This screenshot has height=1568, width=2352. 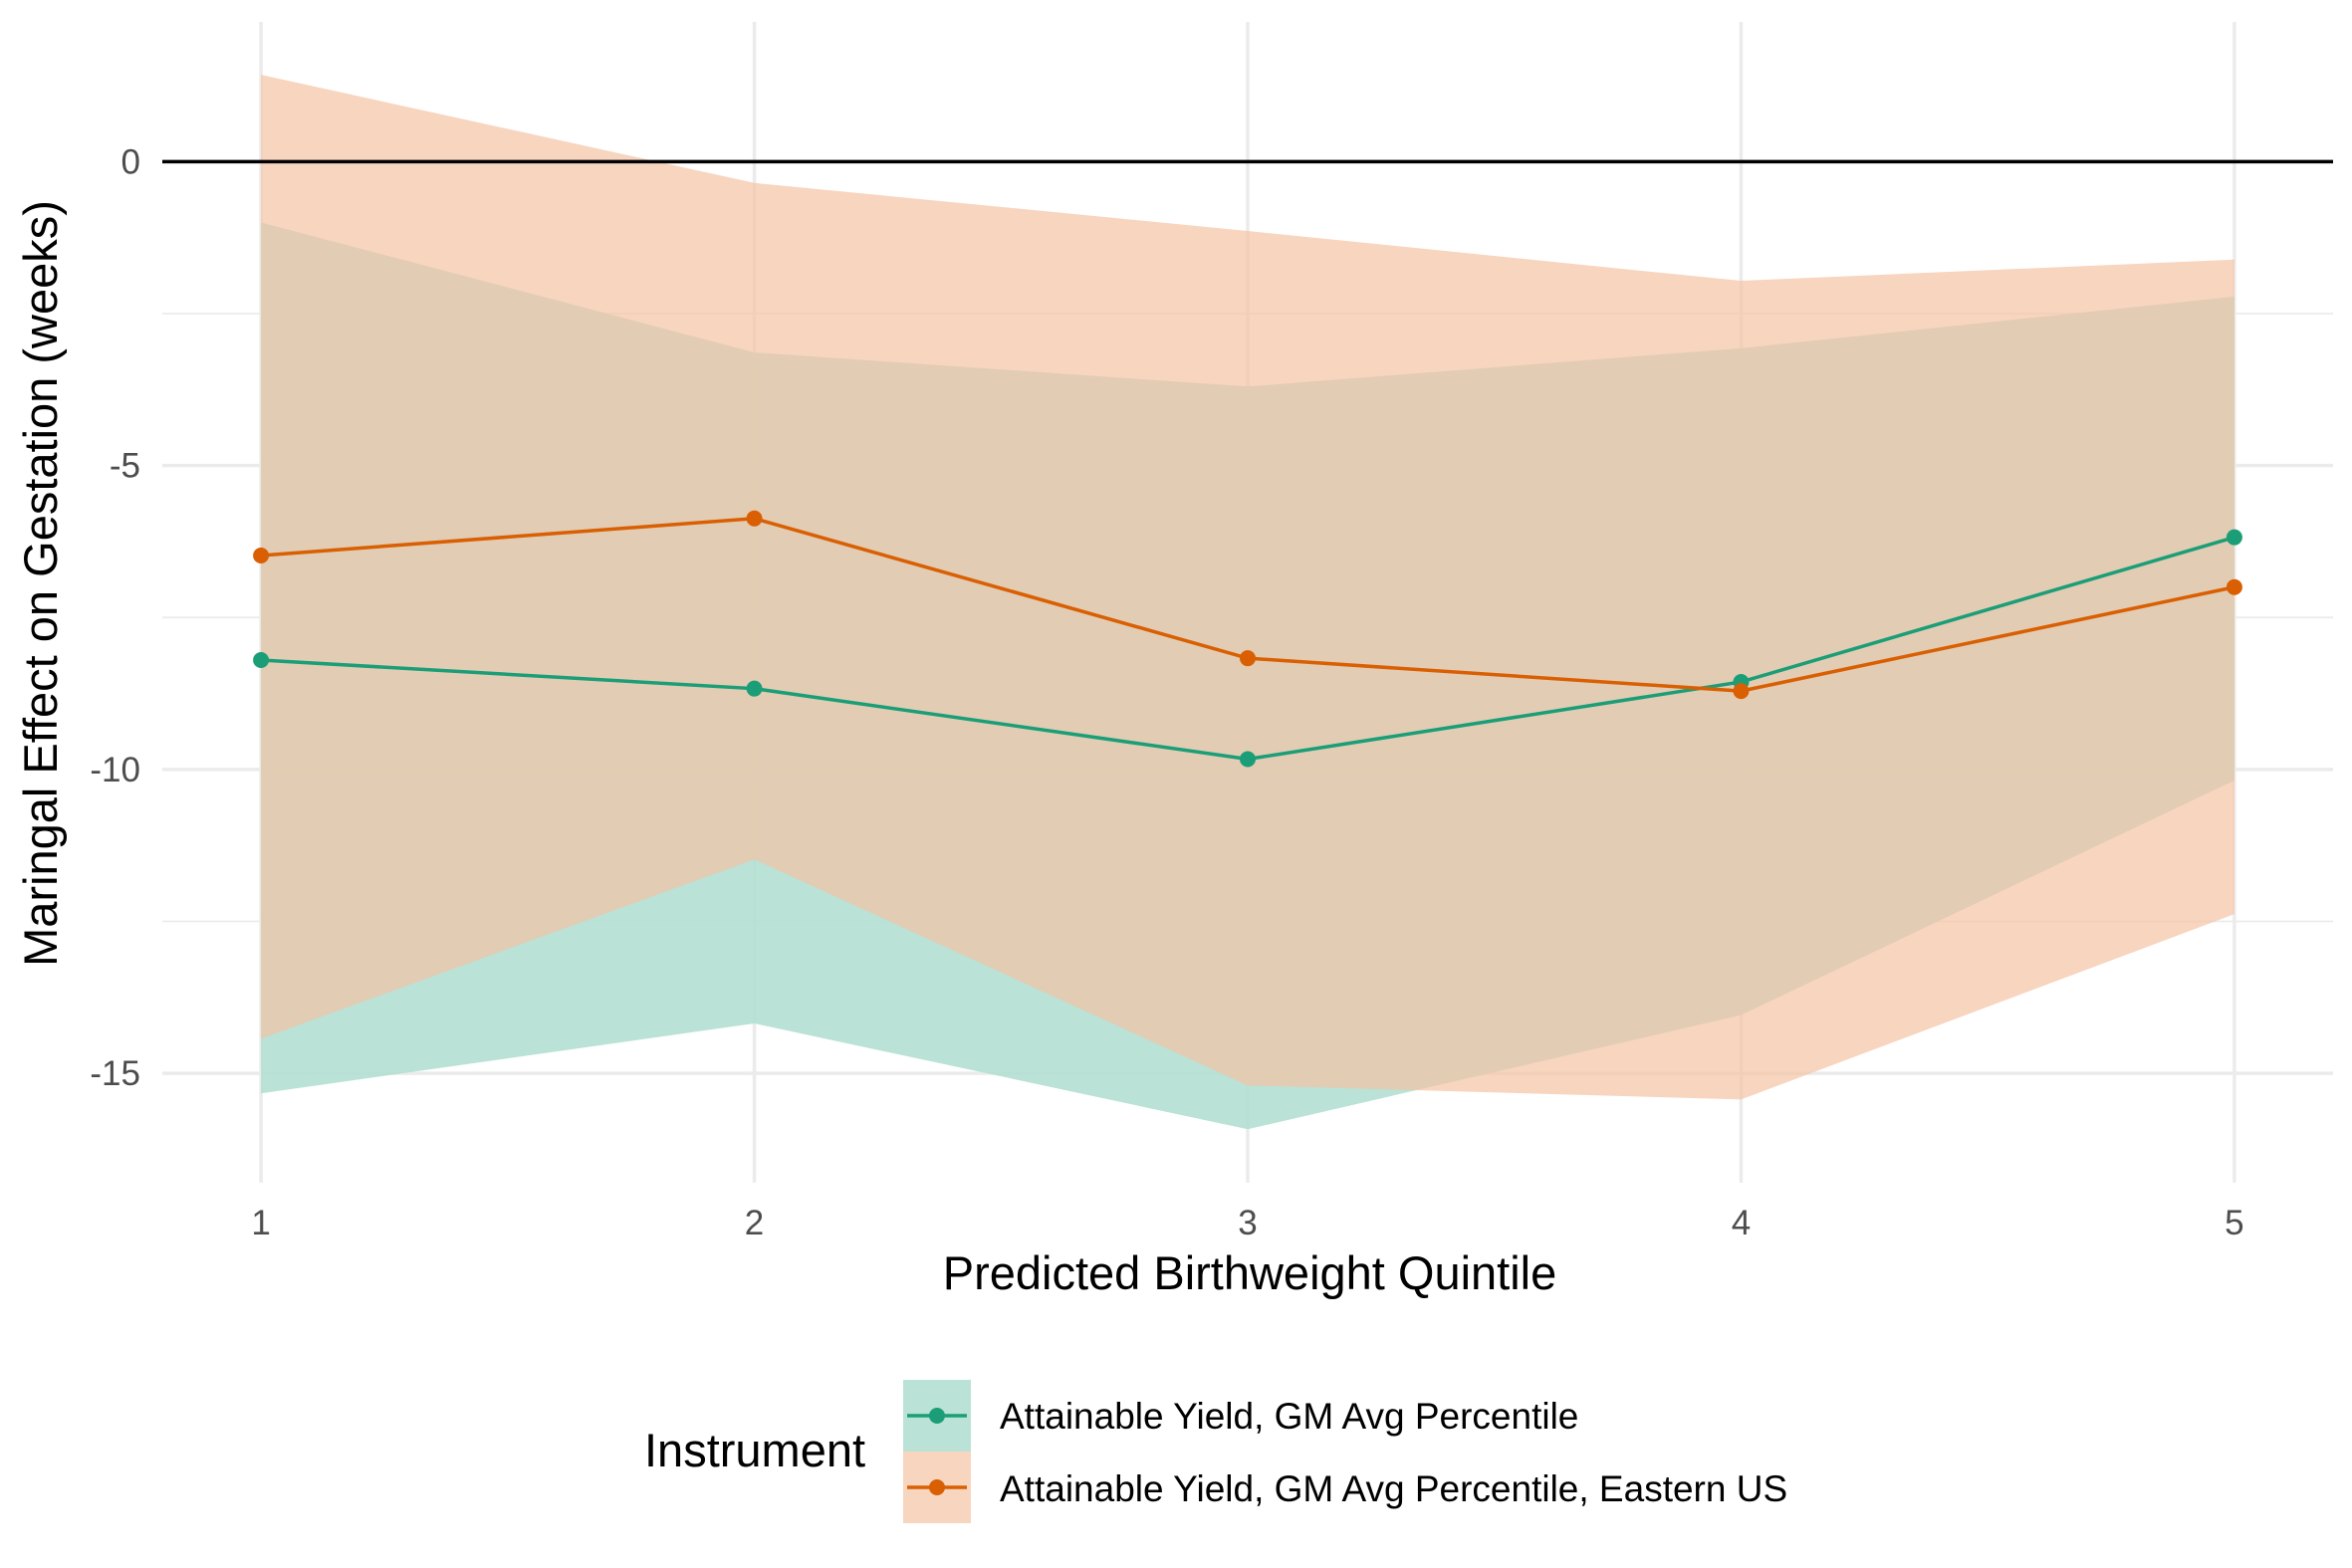 What do you see at coordinates (125, 467) in the screenshot?
I see `y-tick-label-1: -5` at bounding box center [125, 467].